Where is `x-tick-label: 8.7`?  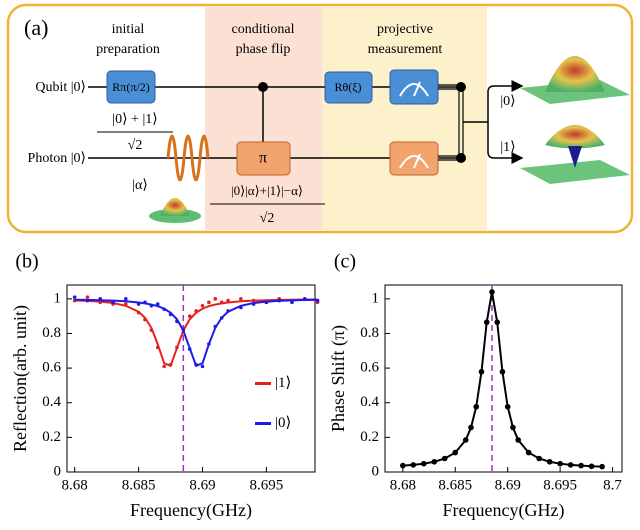 x-tick-label: 8.7 is located at coordinates (612, 485).